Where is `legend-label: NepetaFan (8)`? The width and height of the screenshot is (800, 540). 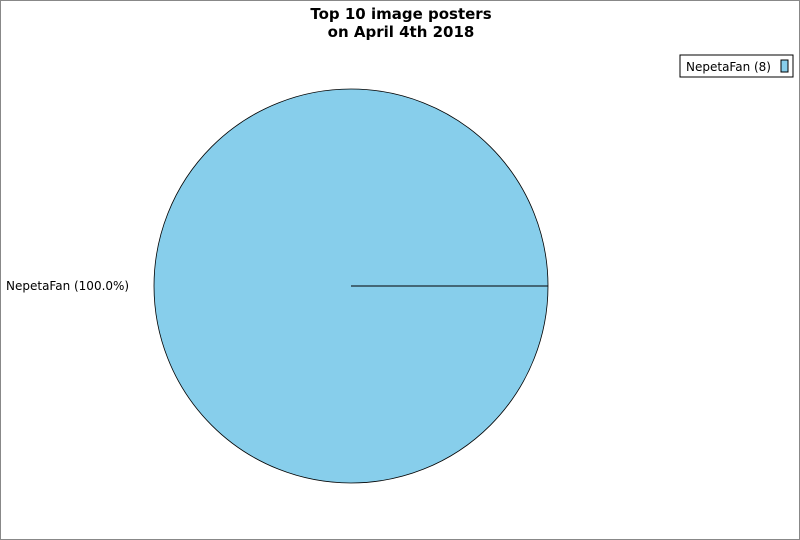 legend-label: NepetaFan (8) is located at coordinates (728, 67).